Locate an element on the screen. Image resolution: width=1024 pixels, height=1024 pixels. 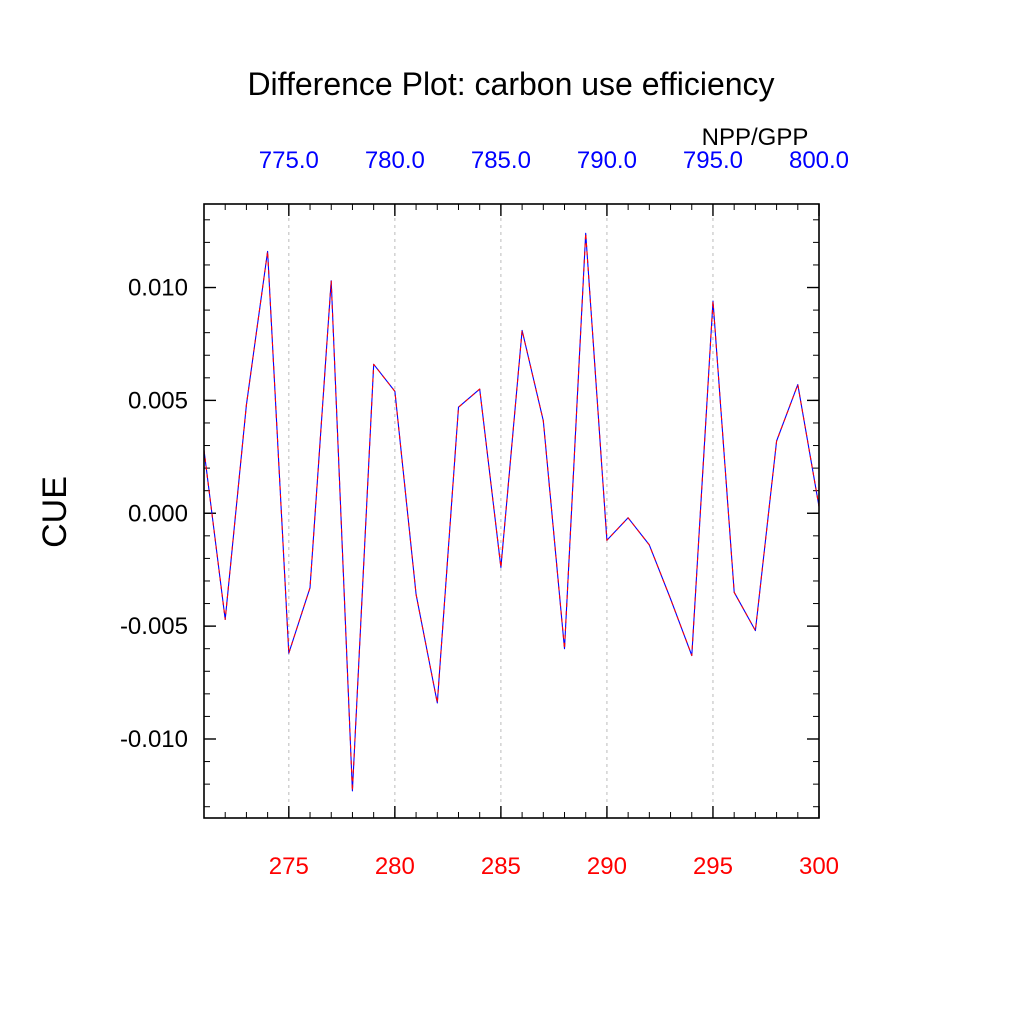
top-tick-label: 780.0 is located at coordinates (395, 160).